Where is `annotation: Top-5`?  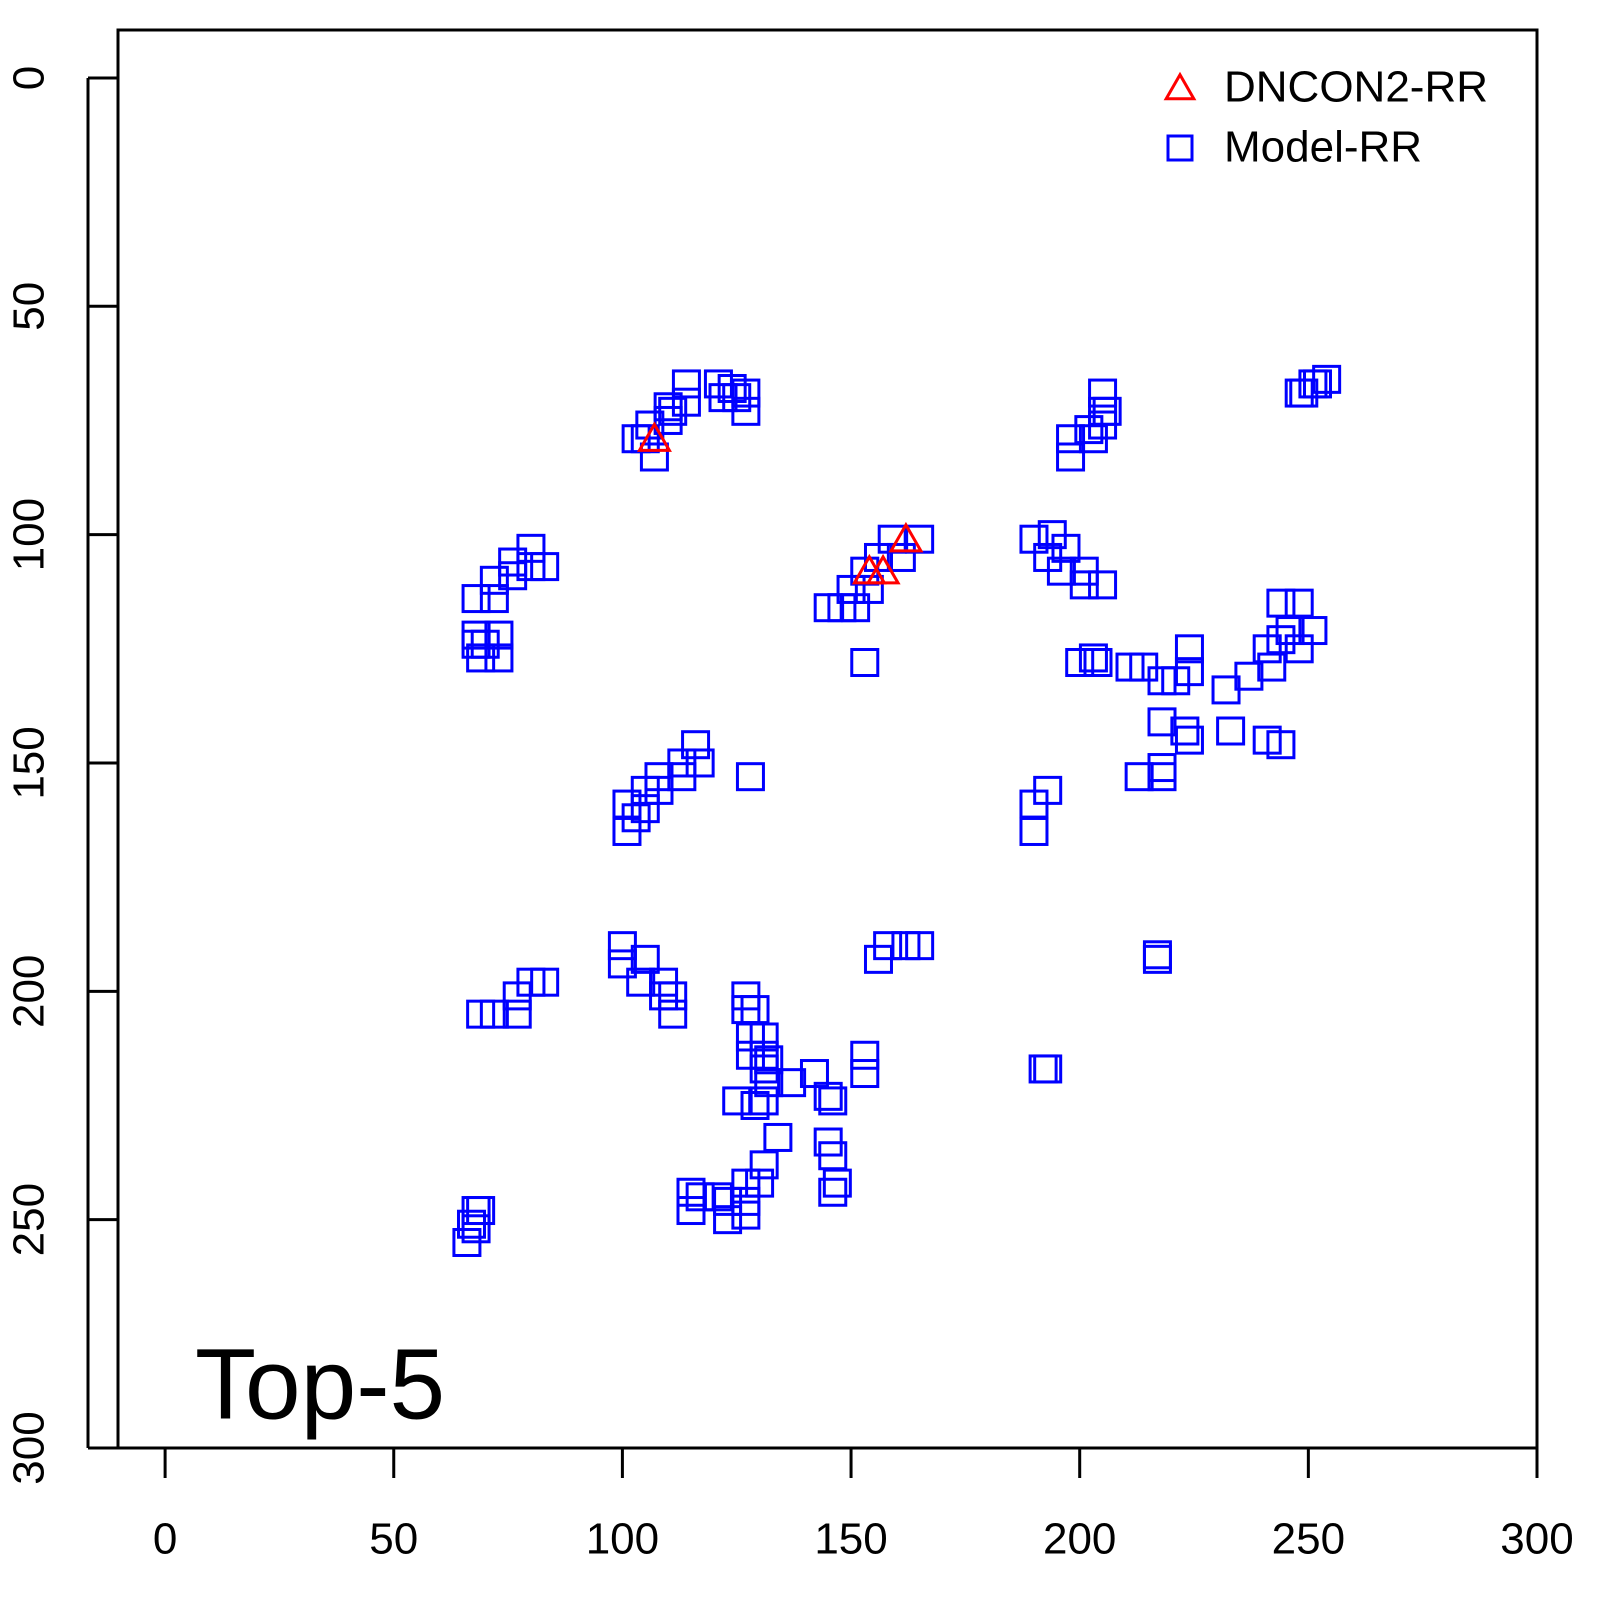
annotation: Top-5 is located at coordinates (320, 1384).